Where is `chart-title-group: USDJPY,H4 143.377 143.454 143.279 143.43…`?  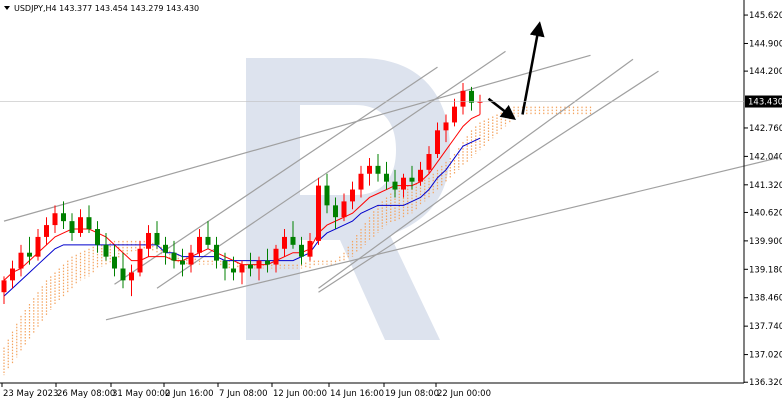
chart-title-group: USDJPY,H4 143.377 143.454 143.279 143.43… is located at coordinates (101, 8).